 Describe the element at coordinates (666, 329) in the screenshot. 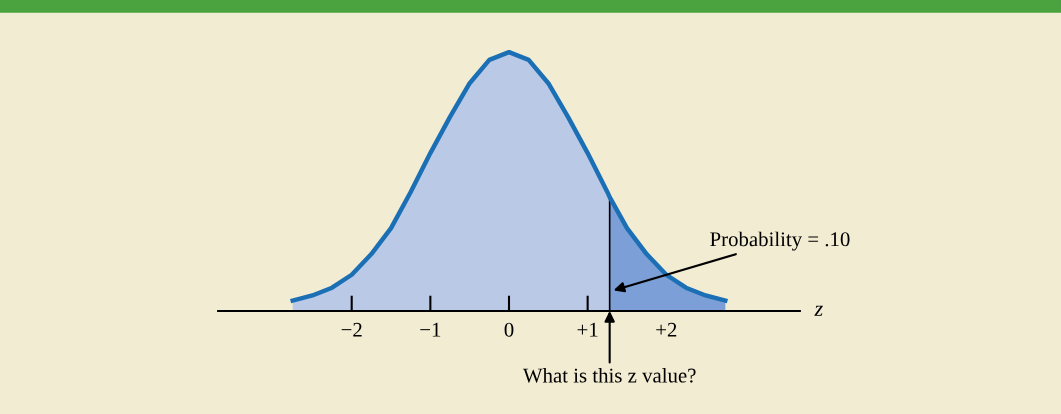

I see `x-tick-label: +2` at that location.